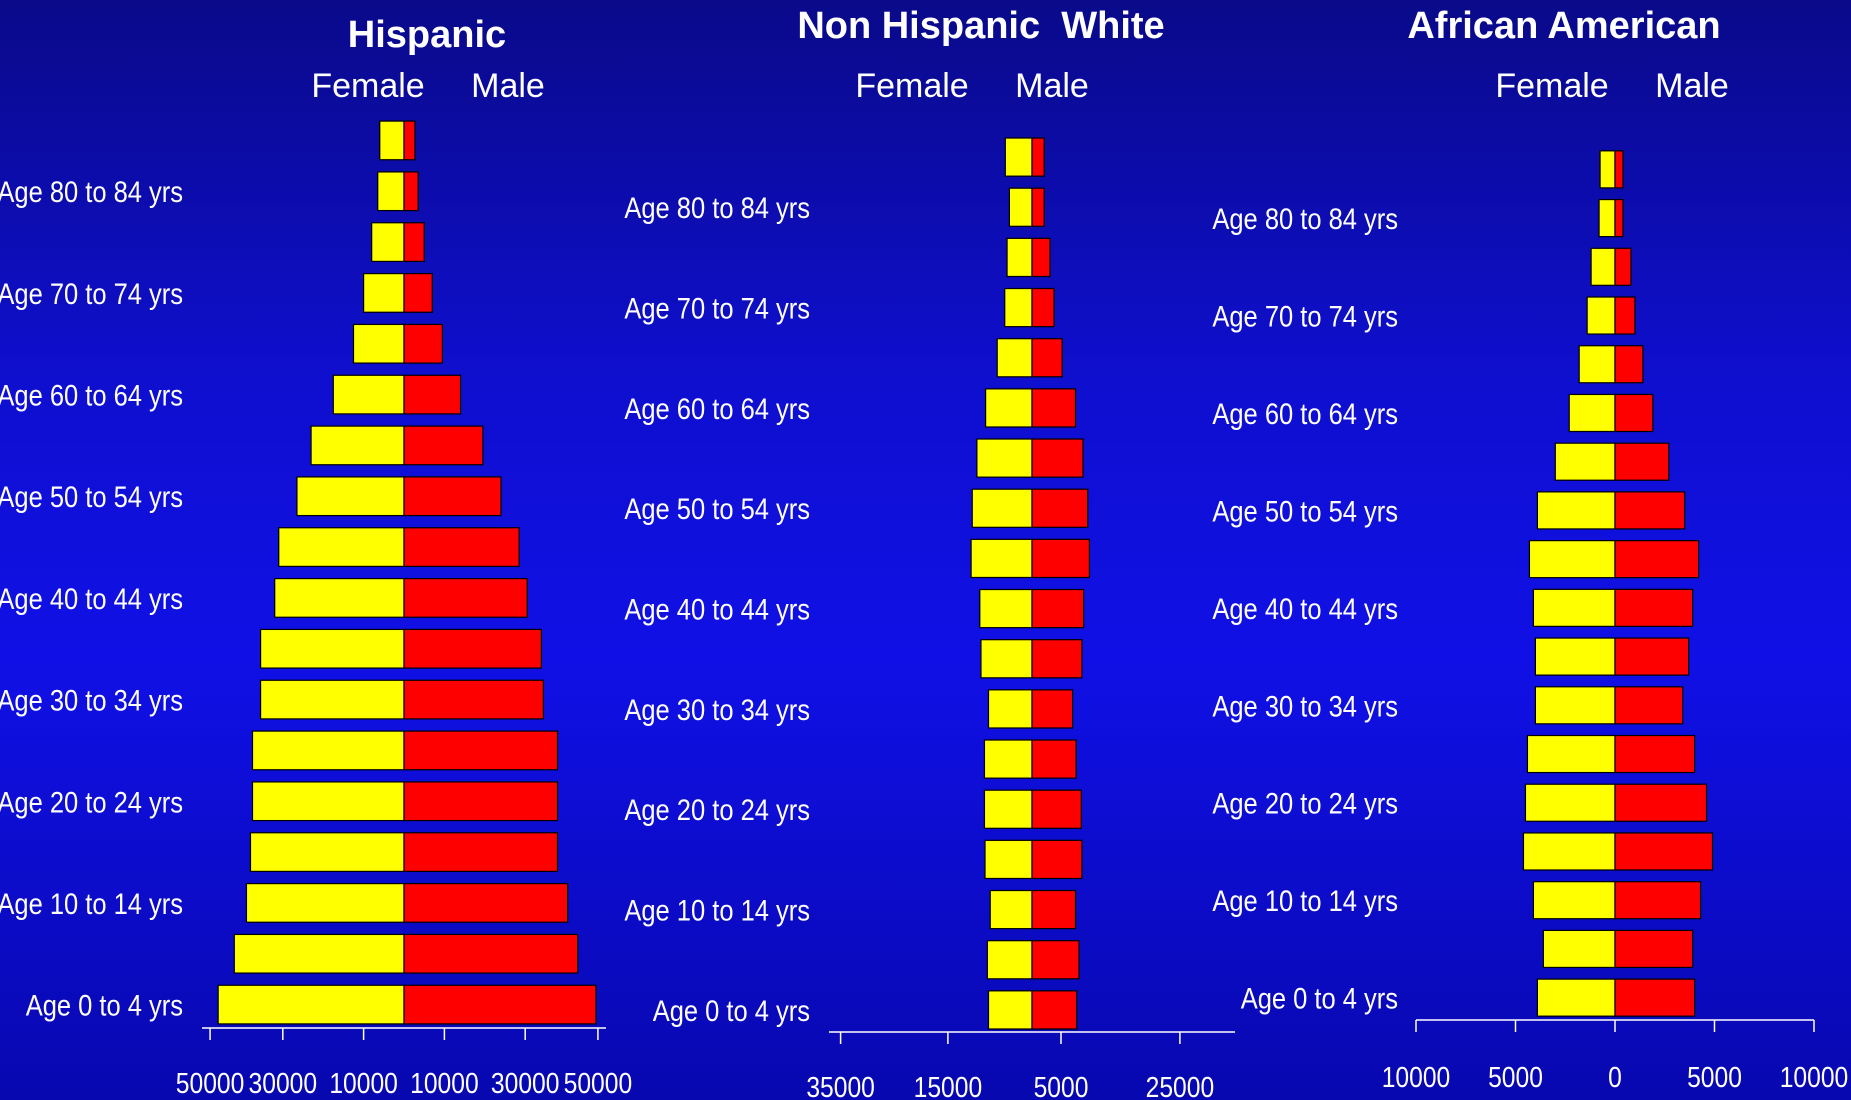 This screenshot has width=1851, height=1100. What do you see at coordinates (91, 903) in the screenshot?
I see `hispanic-age-label: Age 10 to 14 yrs` at bounding box center [91, 903].